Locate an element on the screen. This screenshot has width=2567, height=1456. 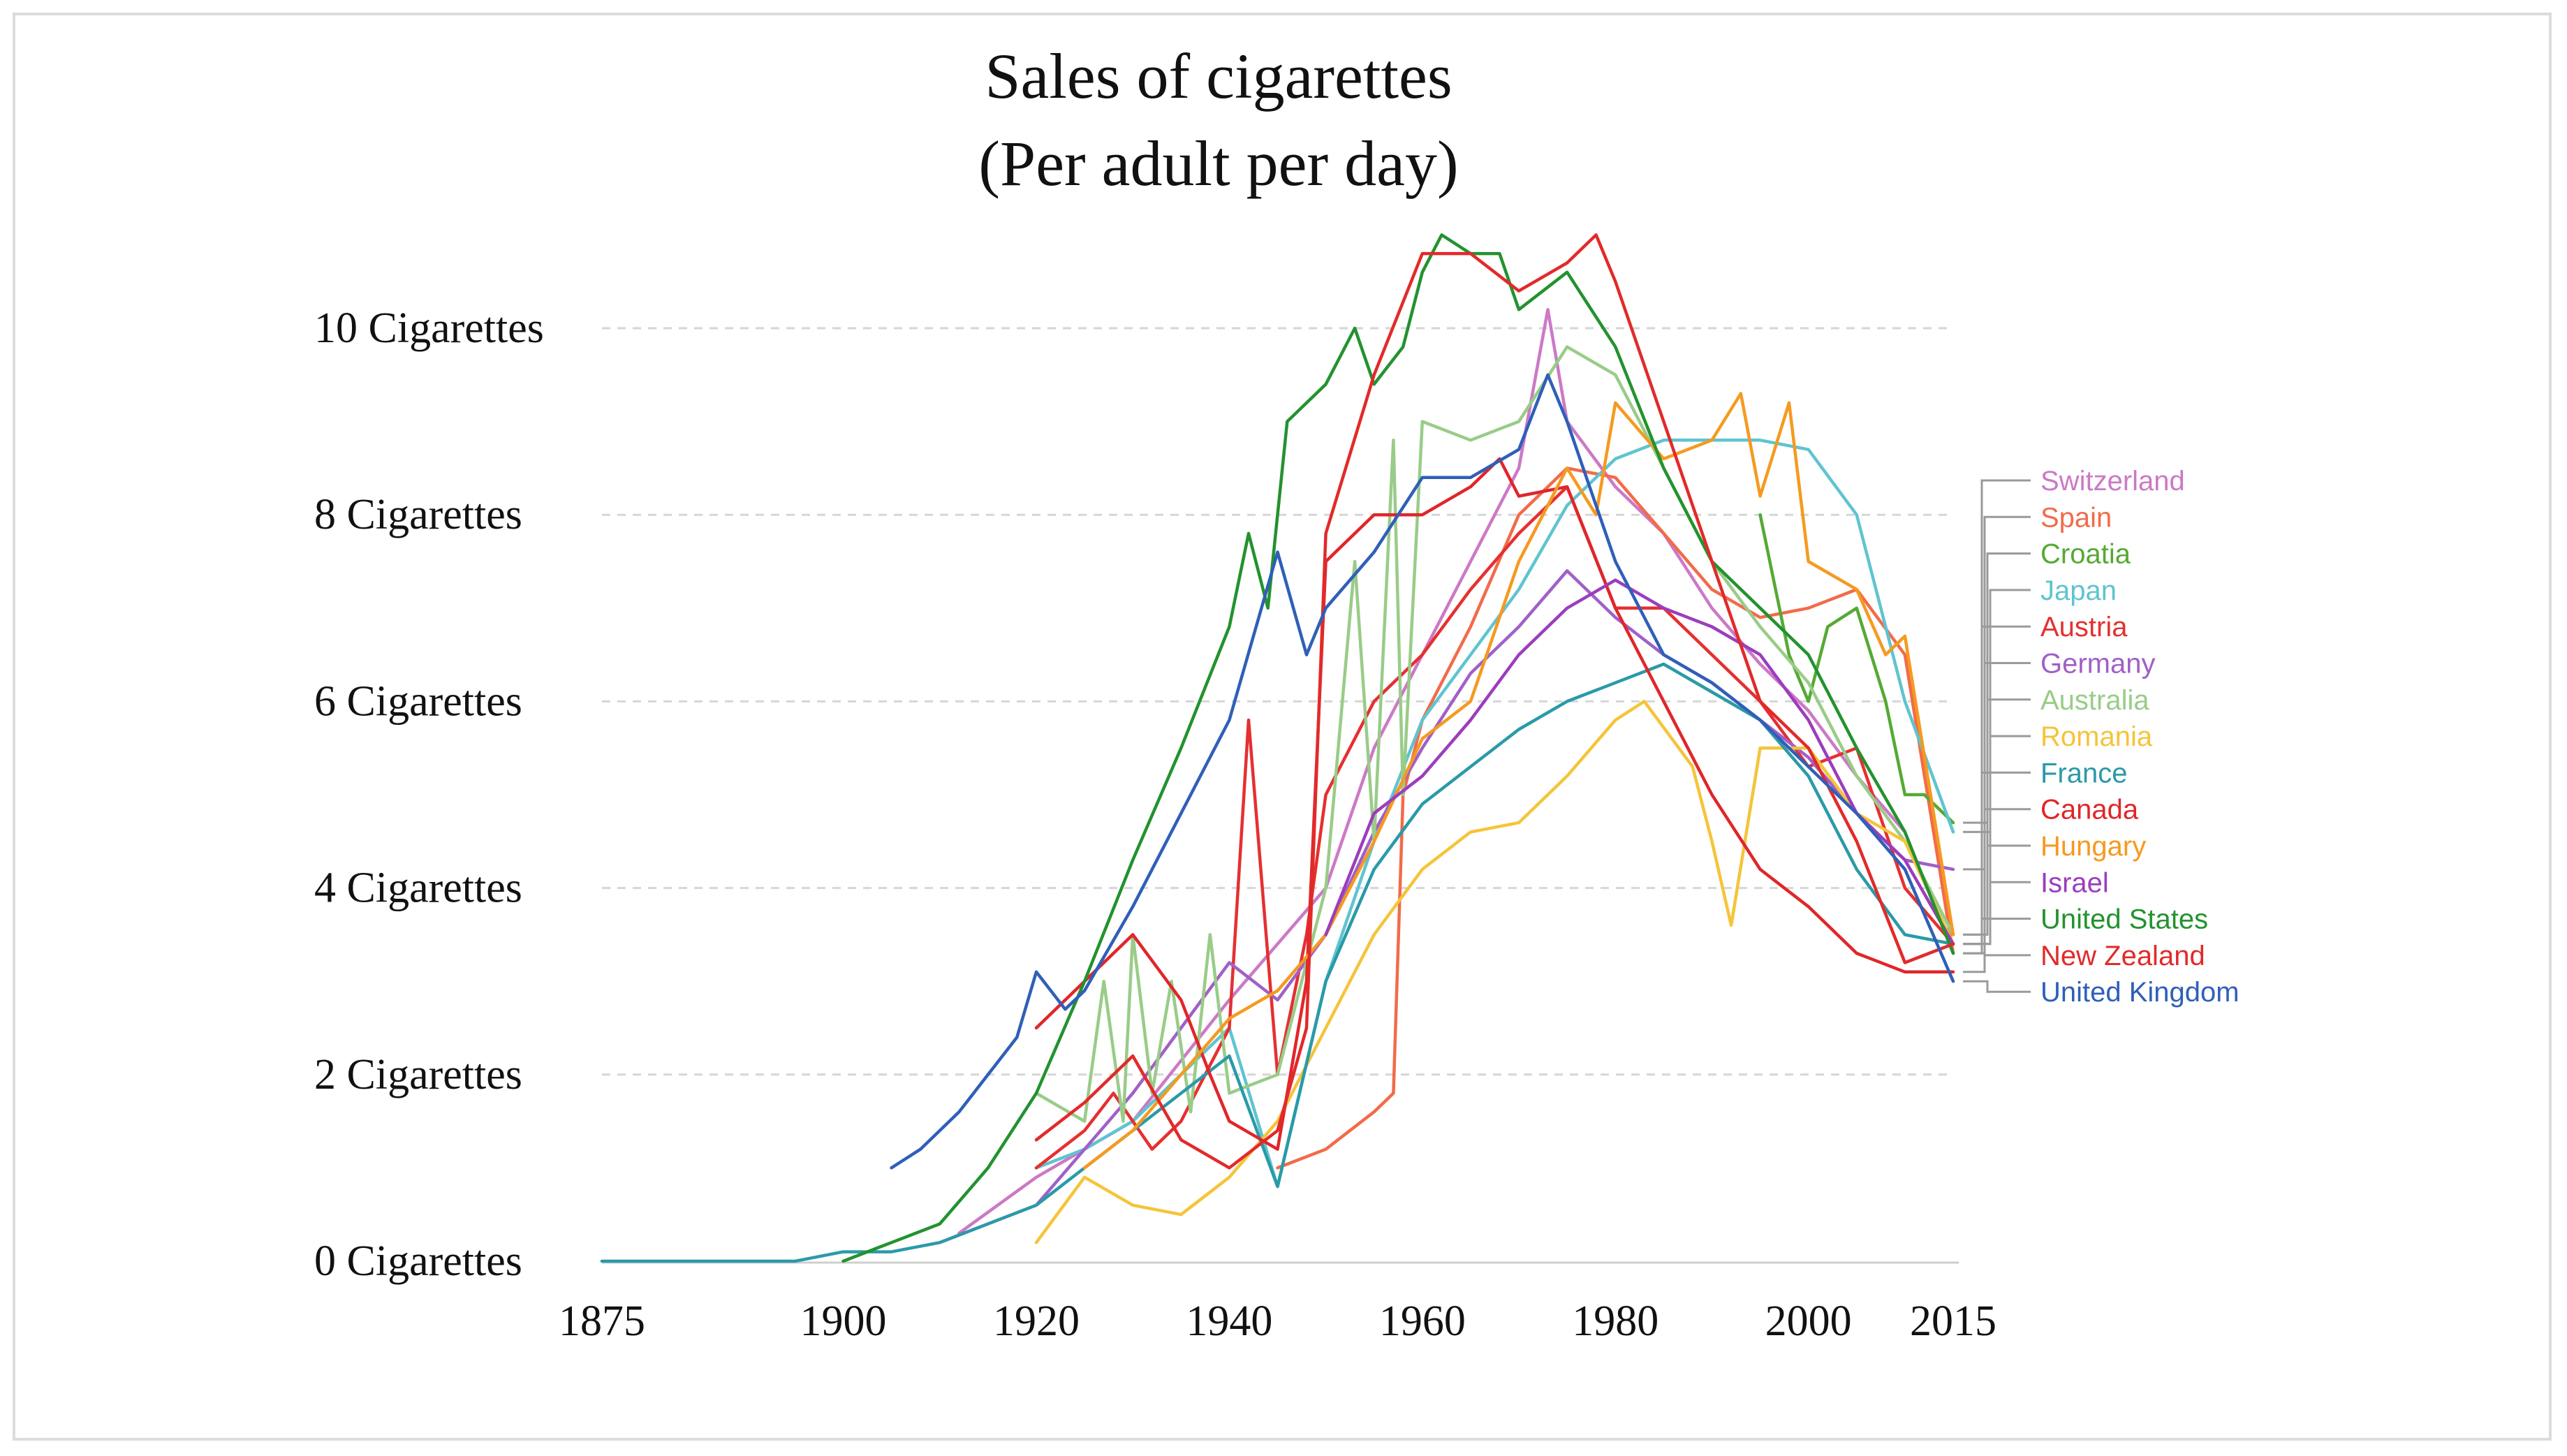
legend-leader-japan is located at coordinates (1997, 711).